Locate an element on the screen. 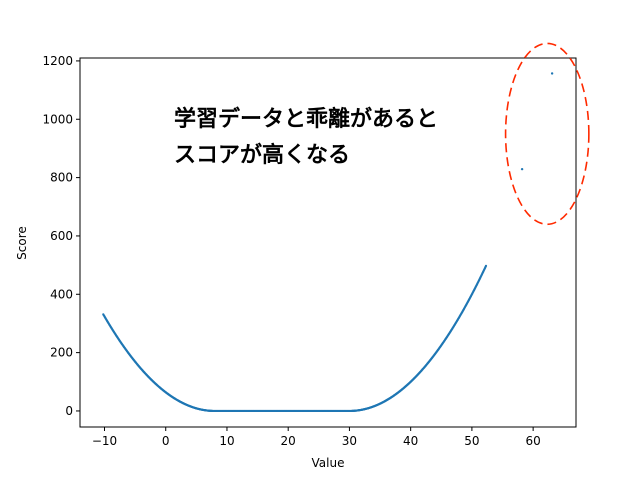 Image resolution: width=640 pixels, height=480 pixels. y-tick-label: 1000 is located at coordinates (57, 119).